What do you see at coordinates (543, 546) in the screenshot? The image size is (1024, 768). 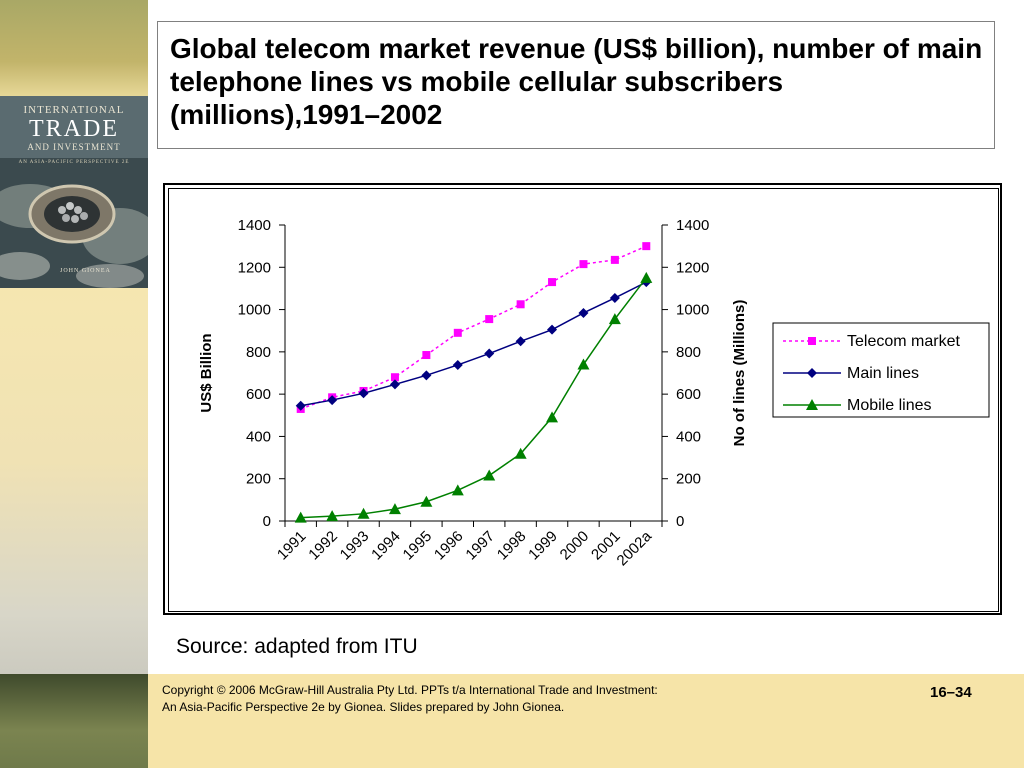 I see `x-tick-label: 1999` at bounding box center [543, 546].